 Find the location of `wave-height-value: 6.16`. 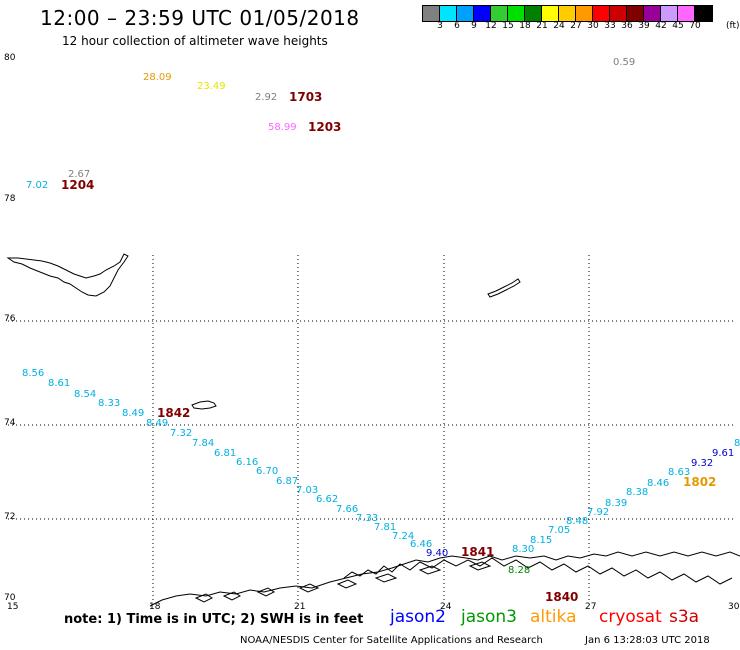

wave-height-value: 6.16 is located at coordinates (247, 462).